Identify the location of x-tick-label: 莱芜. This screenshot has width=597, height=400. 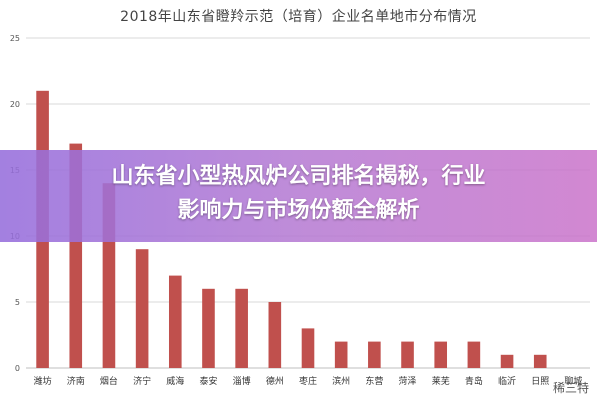
(441, 381).